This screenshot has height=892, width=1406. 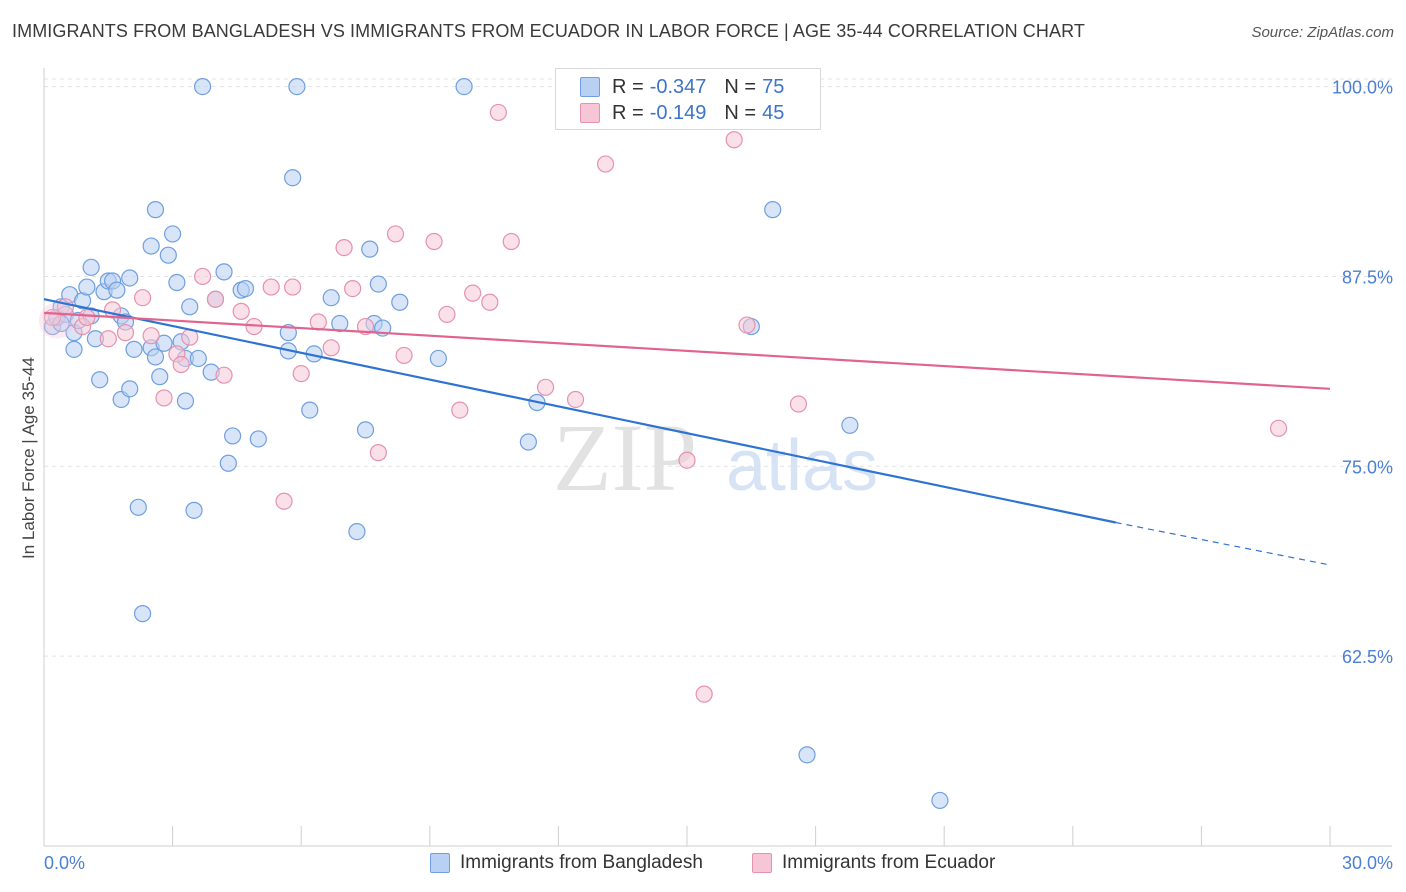 I want to click on watermark-atlas: atlas, so click(x=802, y=466).